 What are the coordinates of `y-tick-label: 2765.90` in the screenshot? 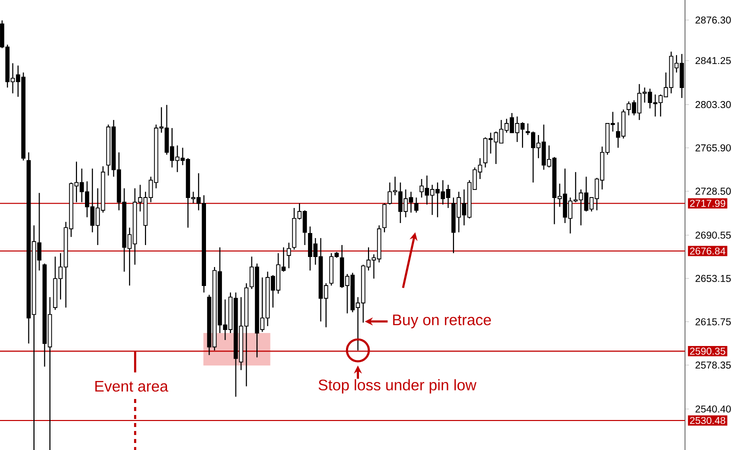 It's located at (713, 148).